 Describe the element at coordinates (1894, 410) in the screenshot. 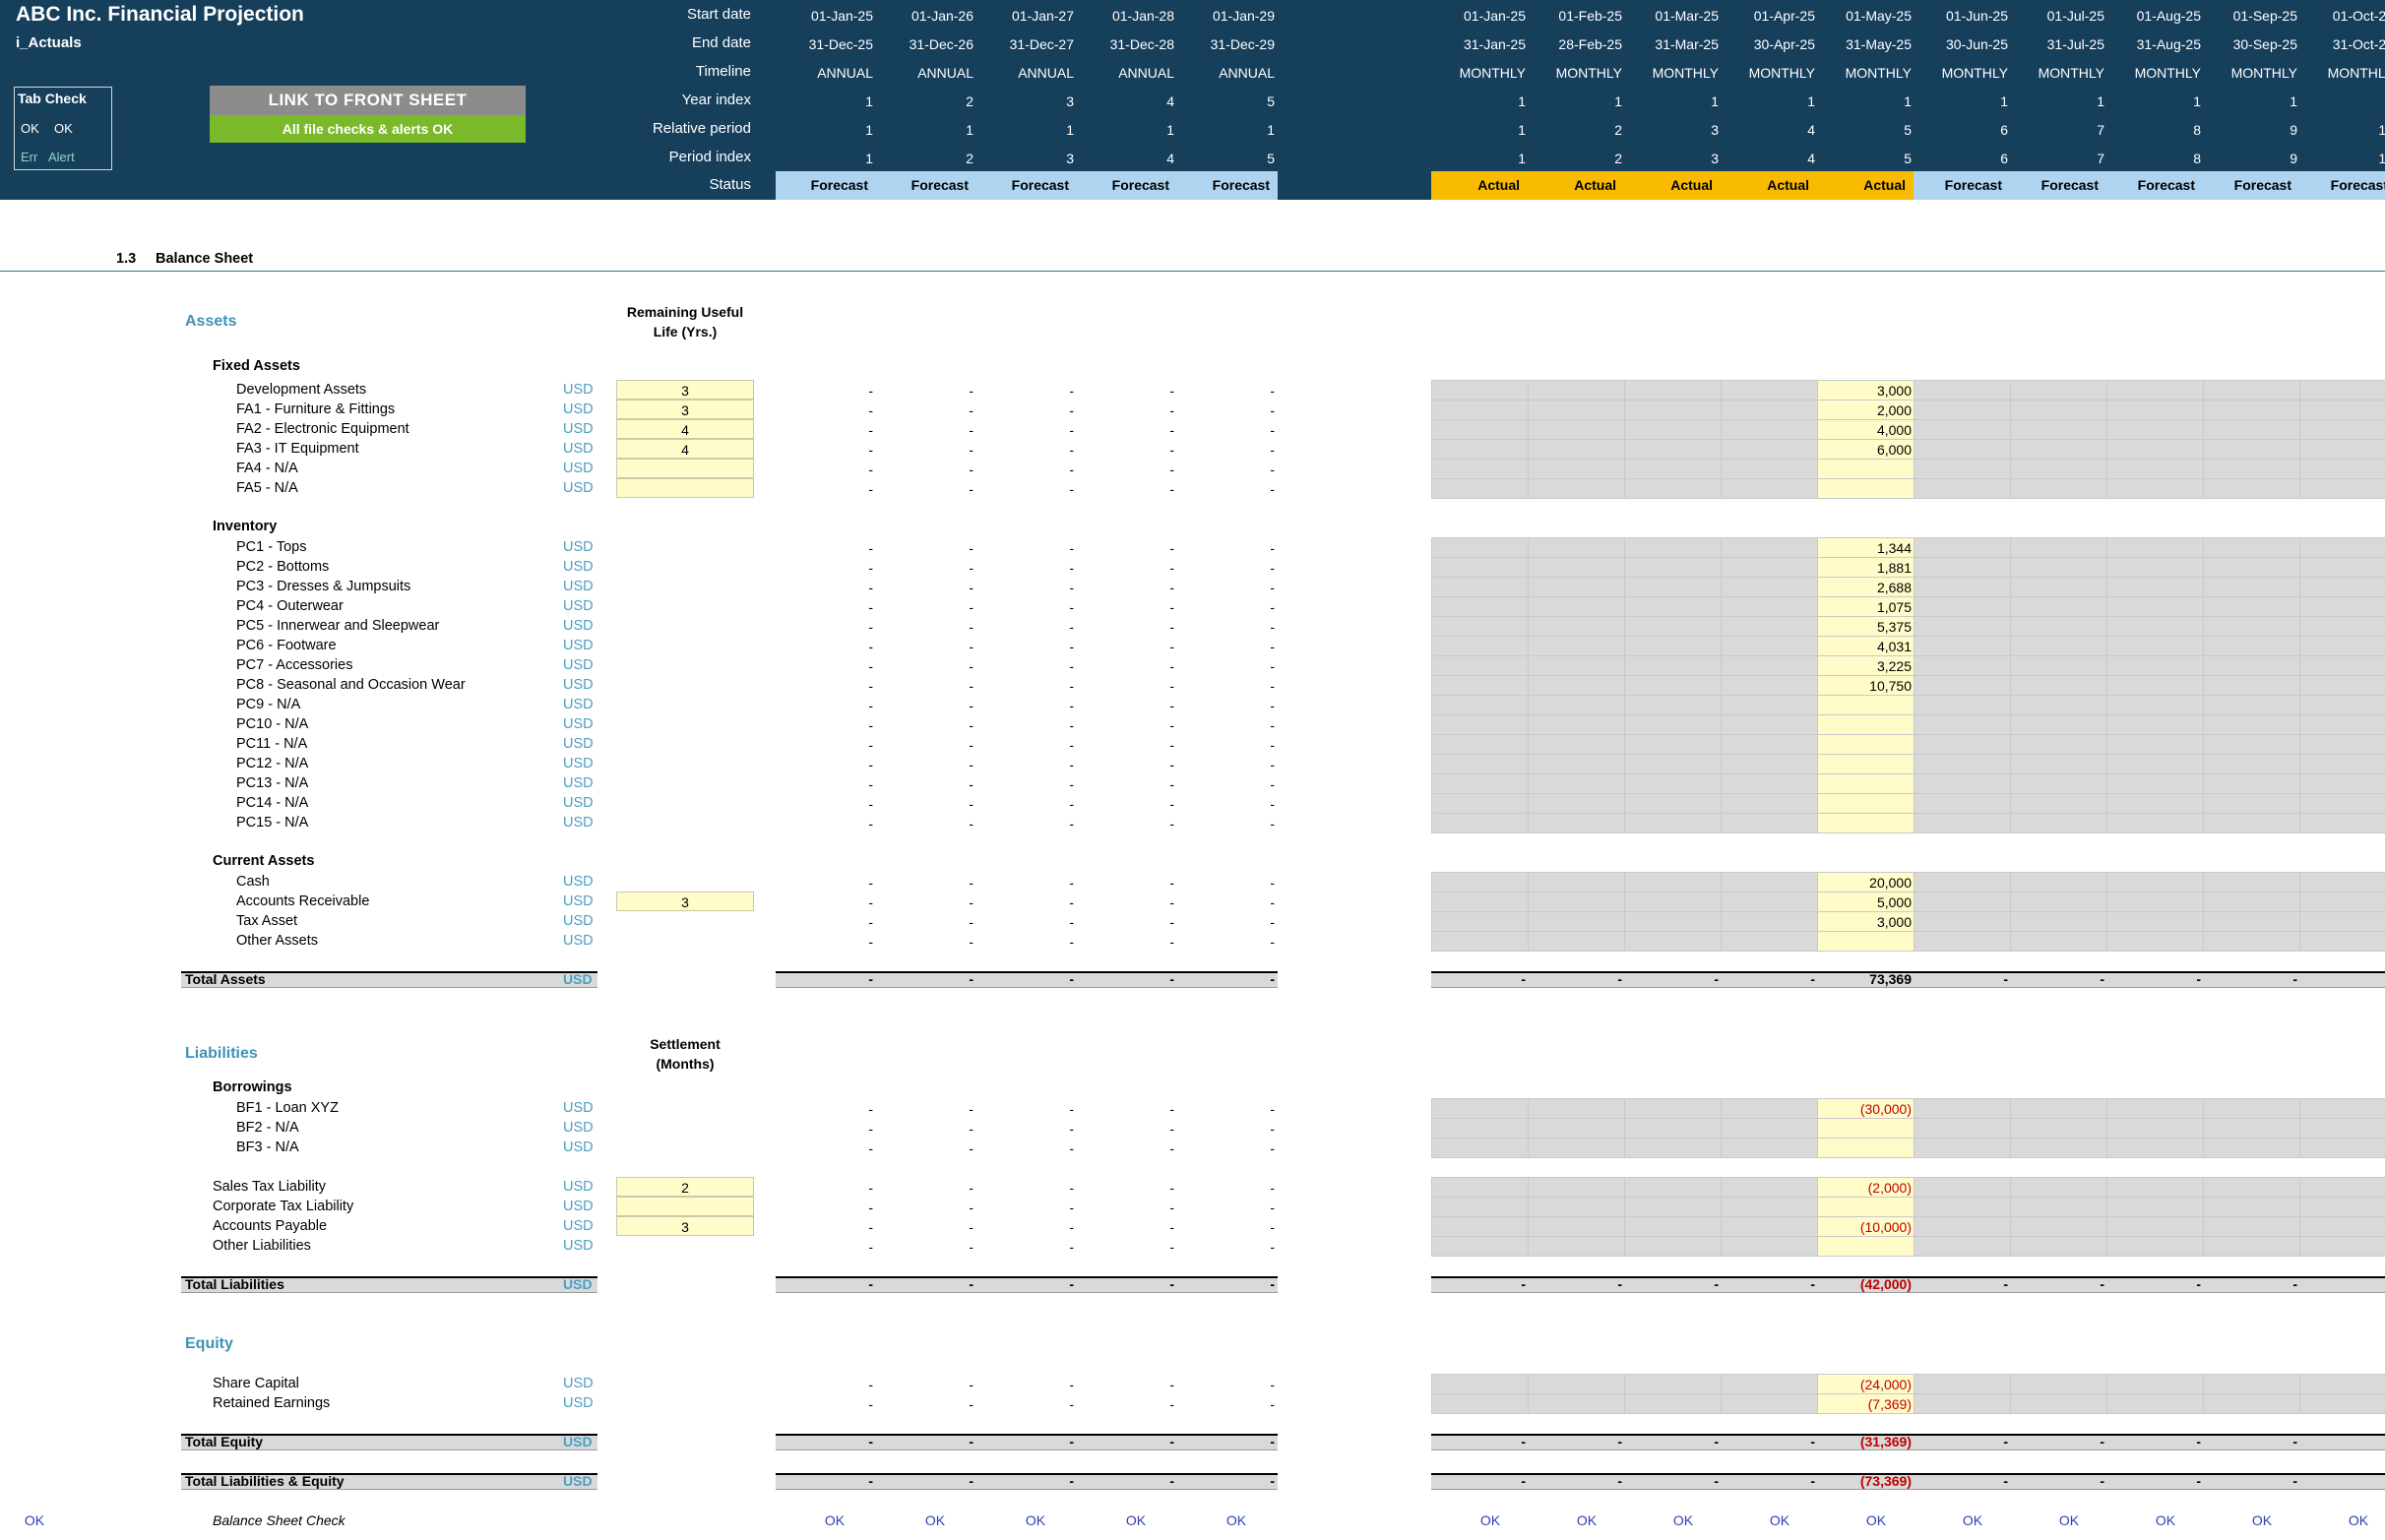

I see `actual-may-value: 2,000` at that location.